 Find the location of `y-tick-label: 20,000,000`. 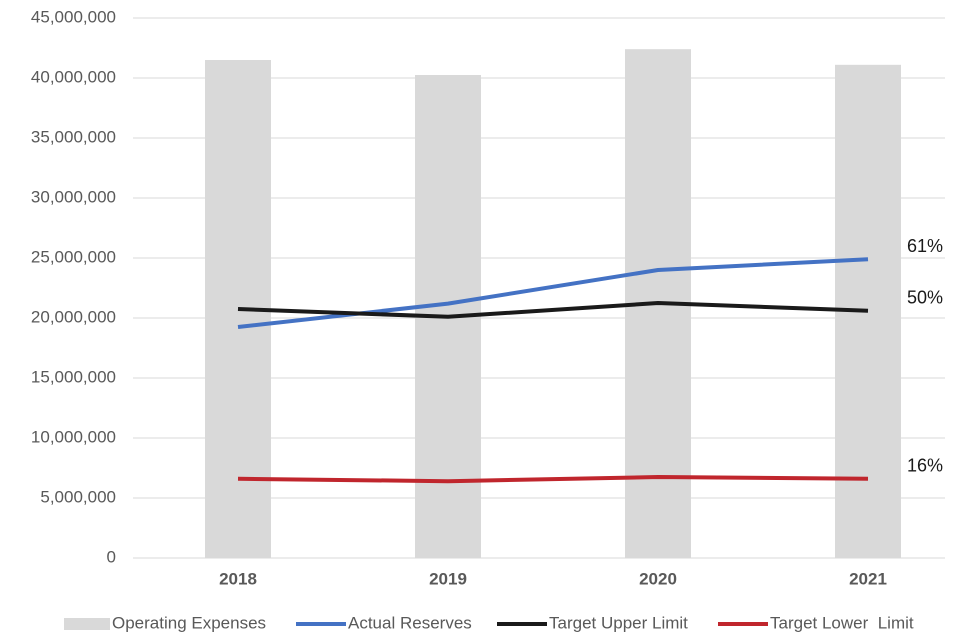

y-tick-label: 20,000,000 is located at coordinates (73, 316).